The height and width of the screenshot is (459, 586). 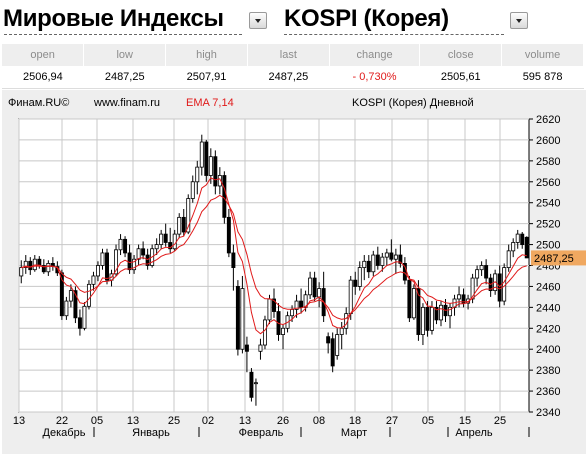 What do you see at coordinates (548, 141) in the screenshot?
I see `y-tick-label: 2600` at bounding box center [548, 141].